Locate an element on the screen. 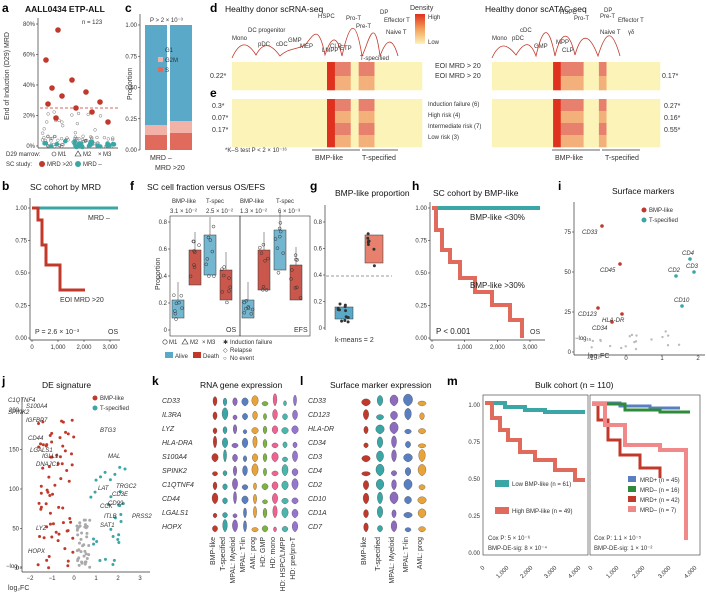  i-label-bmp: CD123 is located at coordinates (587, 315).